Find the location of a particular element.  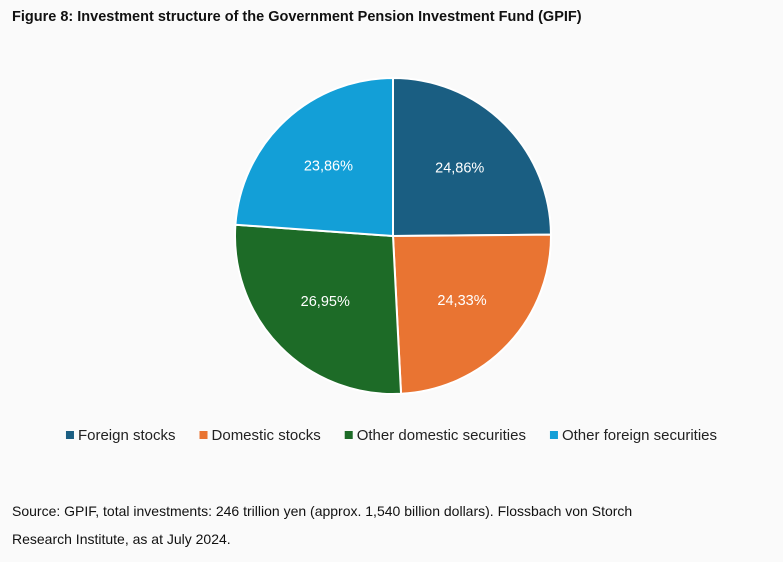

legend-label: Domestic stocks is located at coordinates (266, 435).